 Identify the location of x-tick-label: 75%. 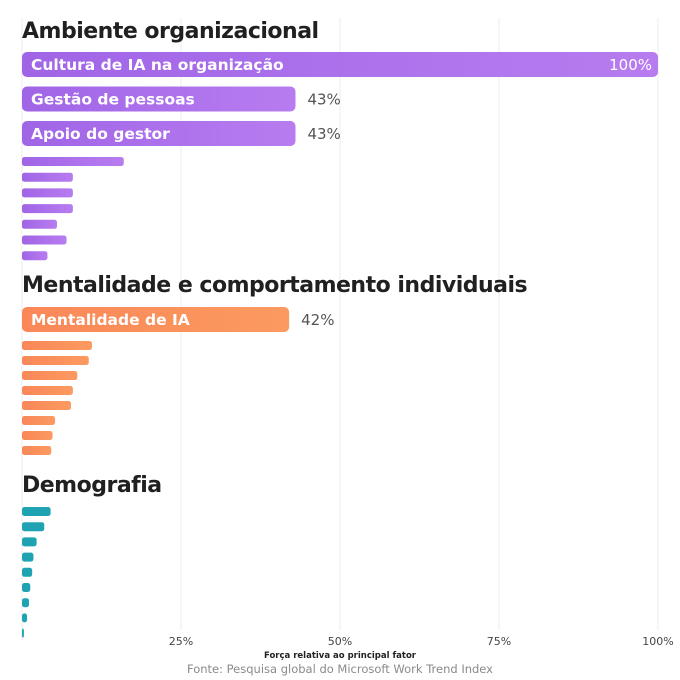
(499, 641).